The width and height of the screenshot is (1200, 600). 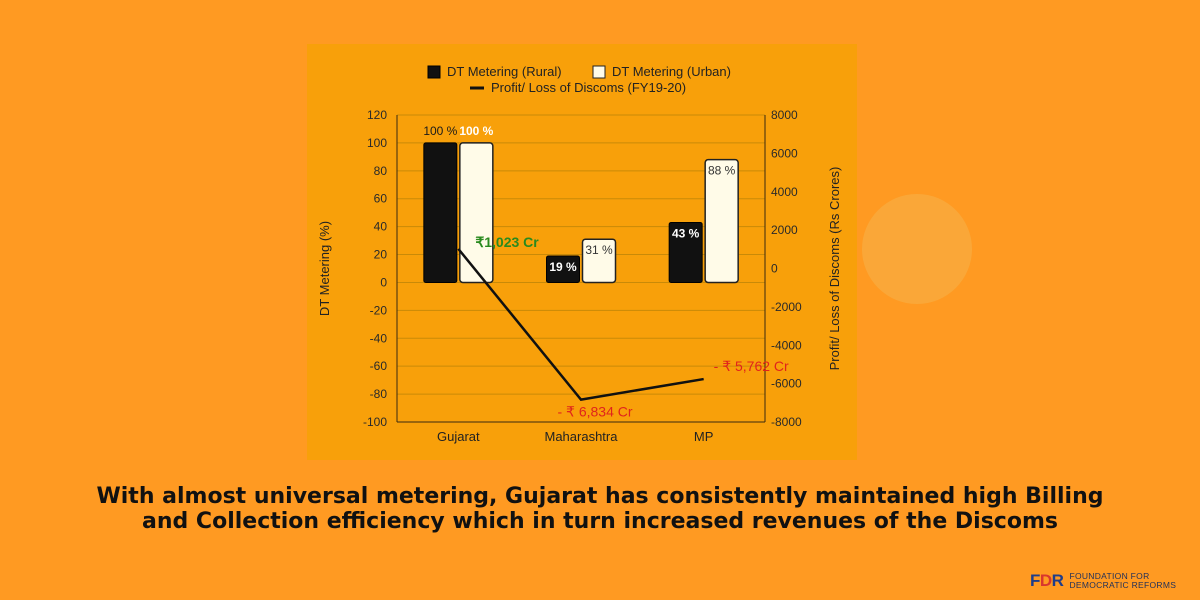 What do you see at coordinates (381, 227) in the screenshot?
I see `y-tick-label: 40` at bounding box center [381, 227].